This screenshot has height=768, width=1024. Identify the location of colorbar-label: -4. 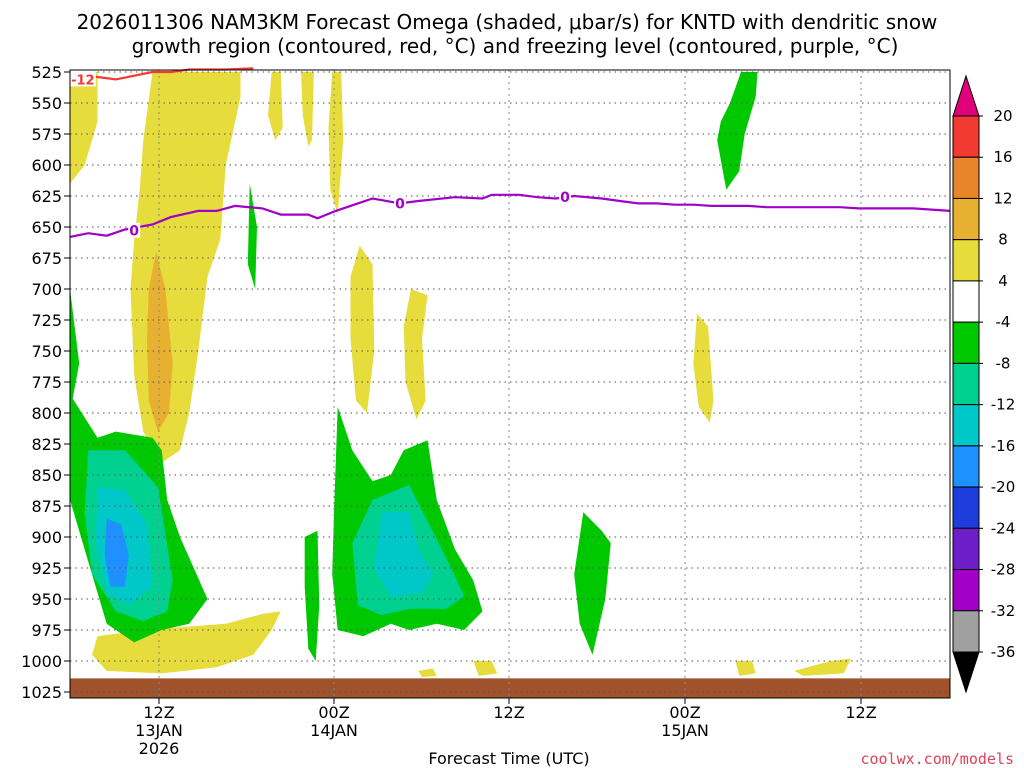
(1003, 322).